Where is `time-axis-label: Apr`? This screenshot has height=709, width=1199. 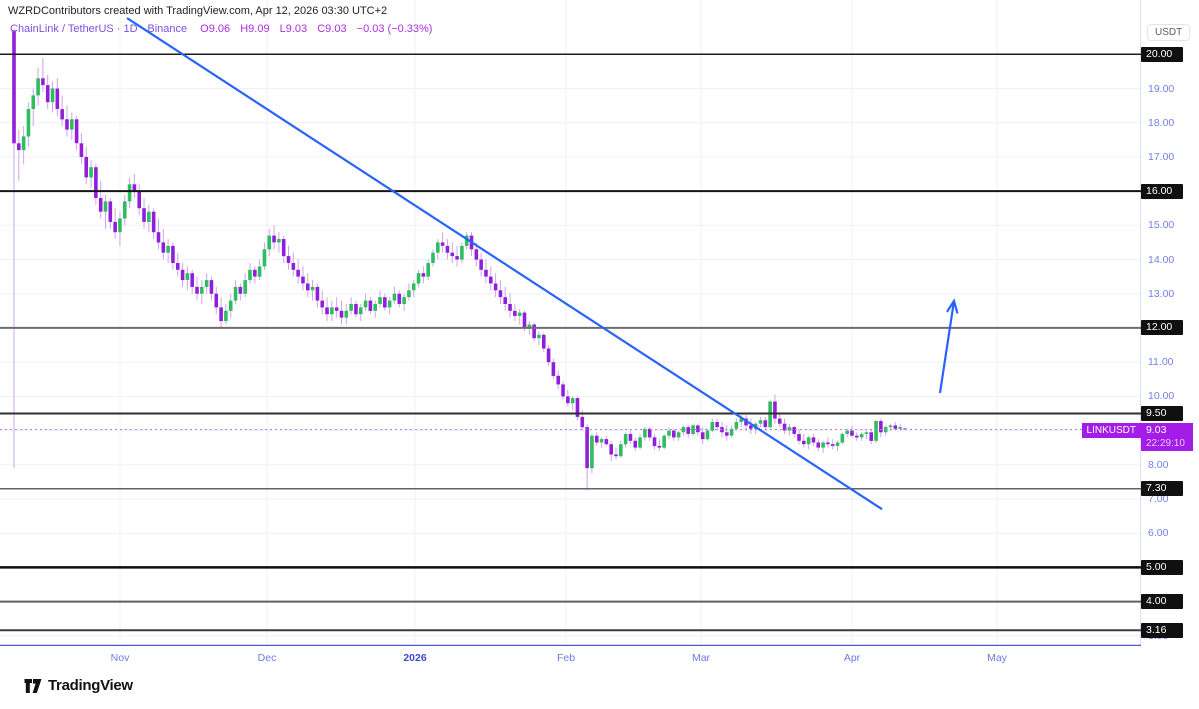 time-axis-label: Apr is located at coordinates (852, 658).